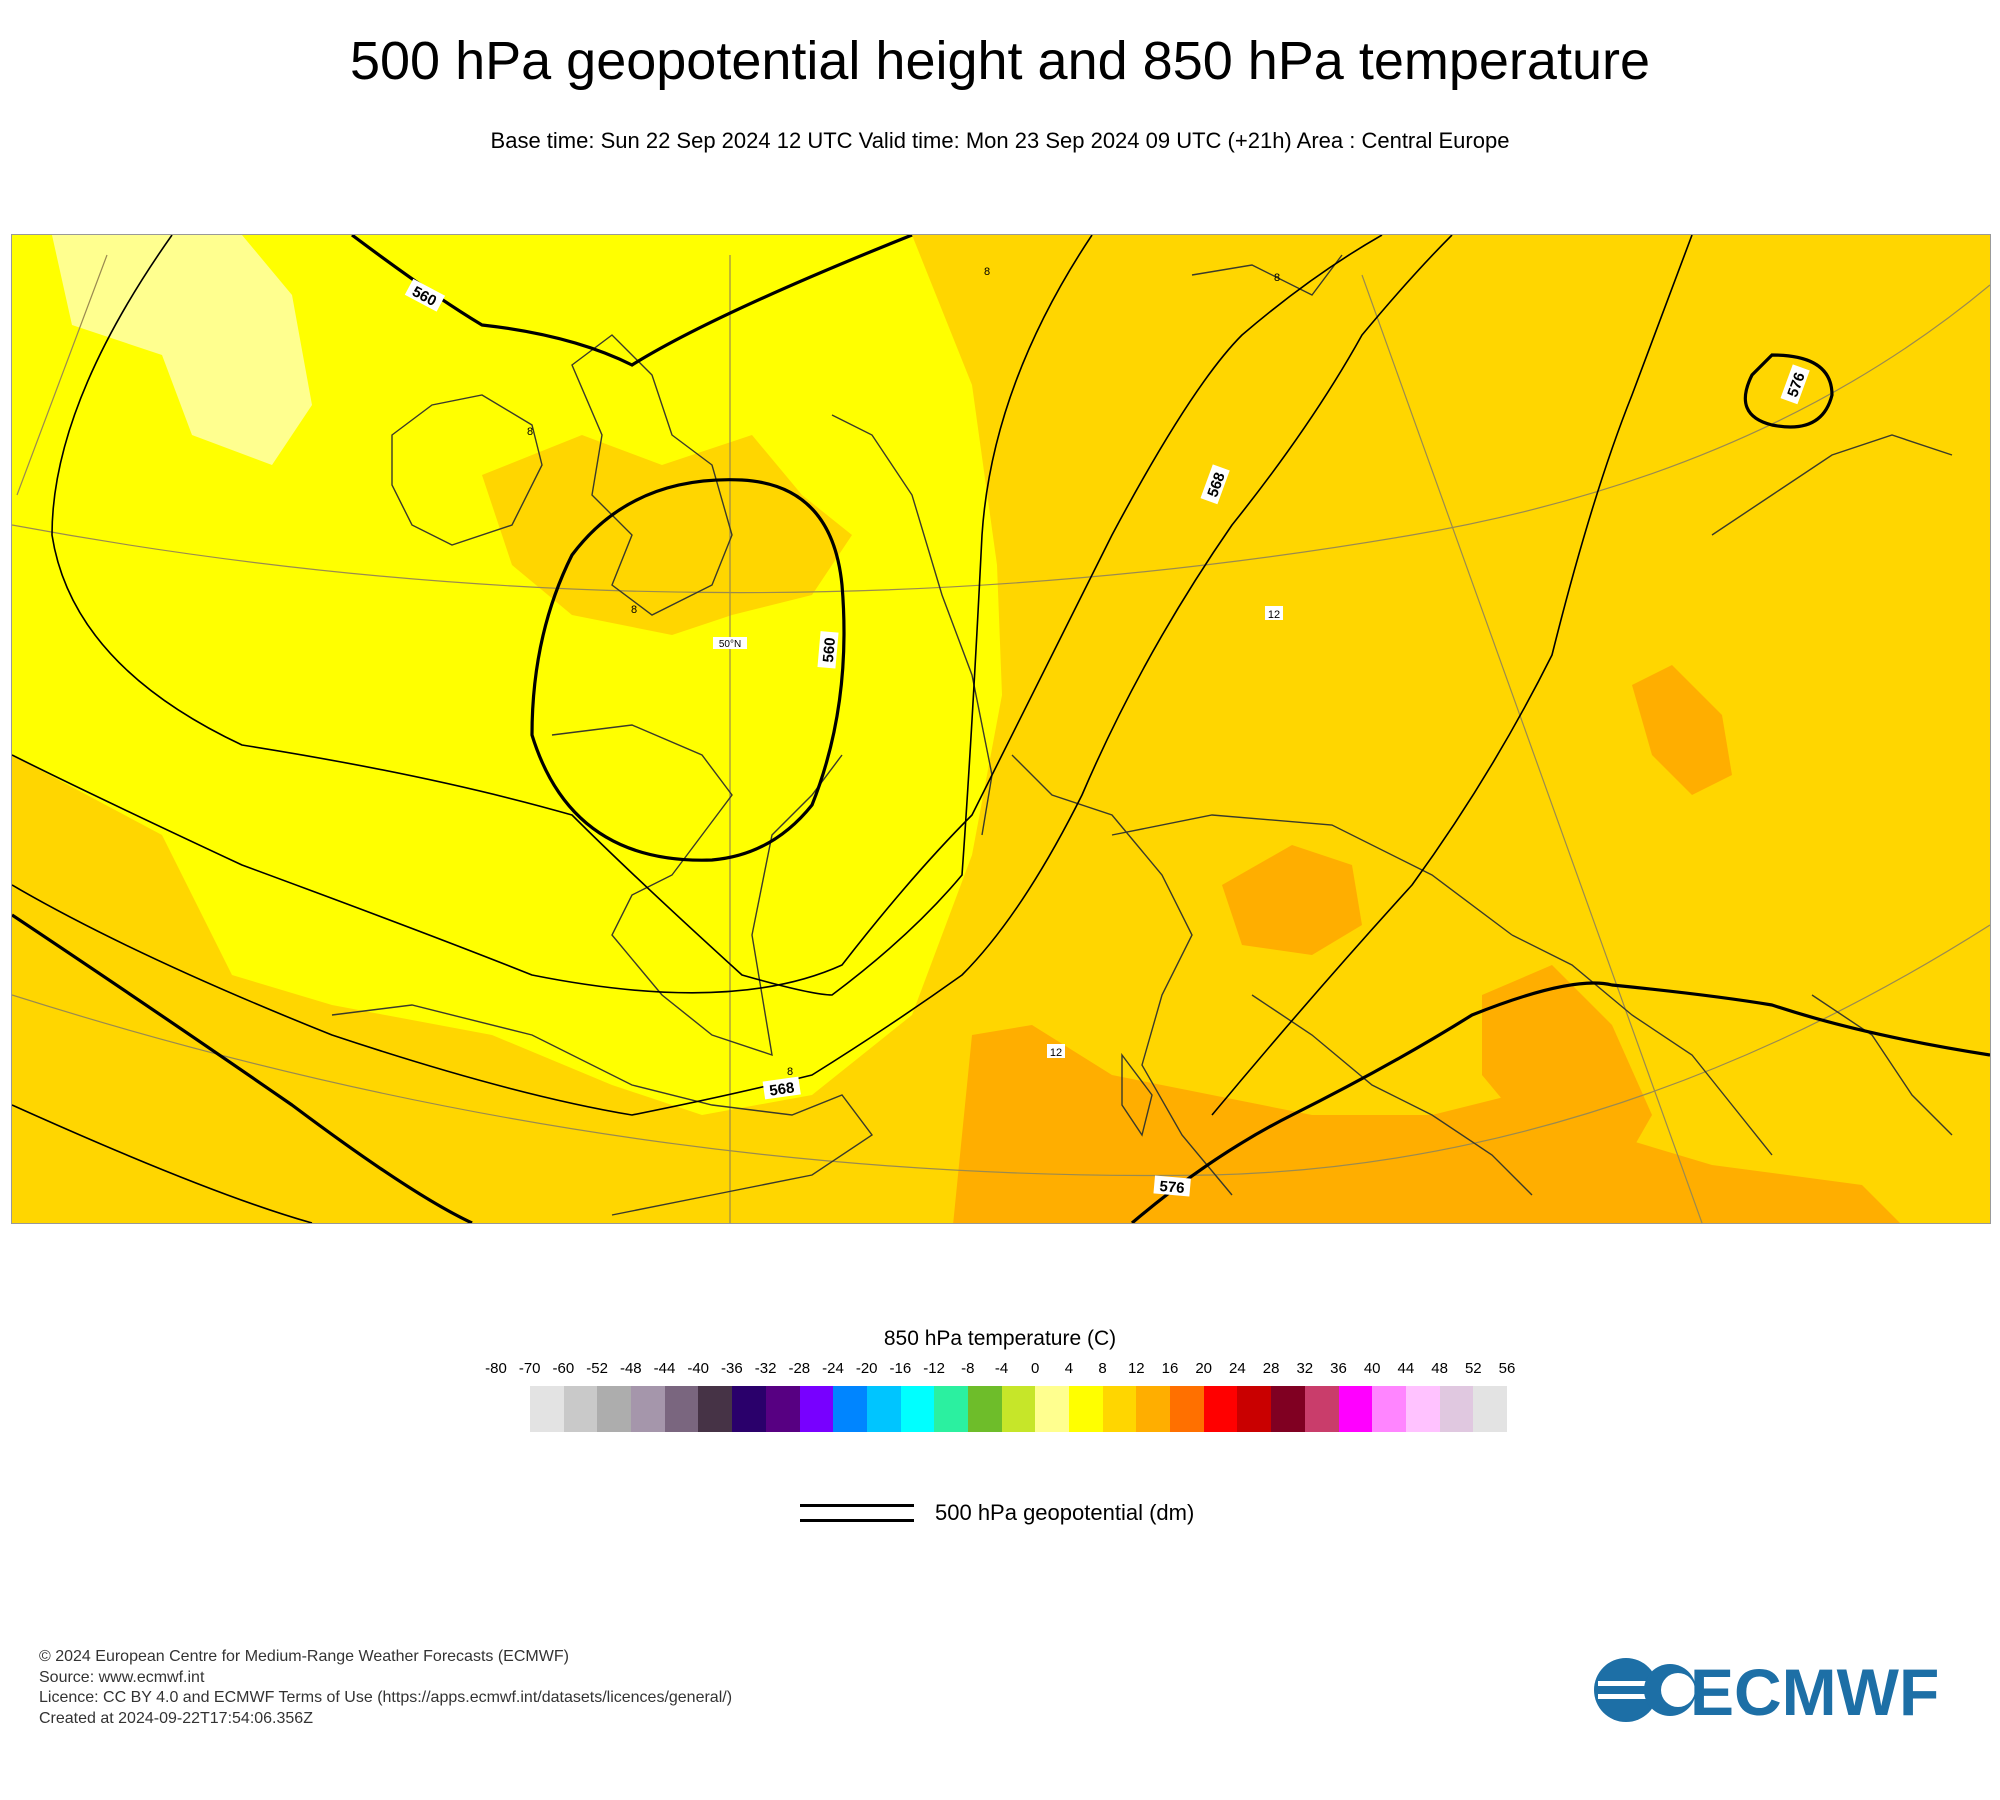  Describe the element at coordinates (1069, 1368) in the screenshot. I see `colorbar-tick-label: 4` at that location.